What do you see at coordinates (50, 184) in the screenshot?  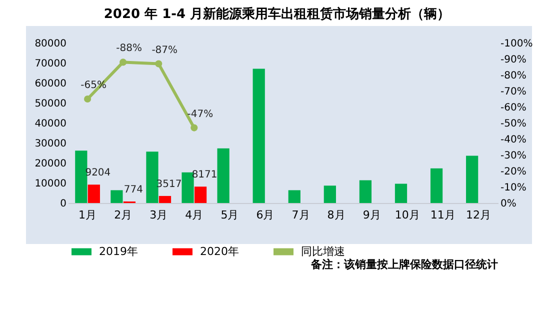 I see `y-tick-label: 10000` at bounding box center [50, 184].